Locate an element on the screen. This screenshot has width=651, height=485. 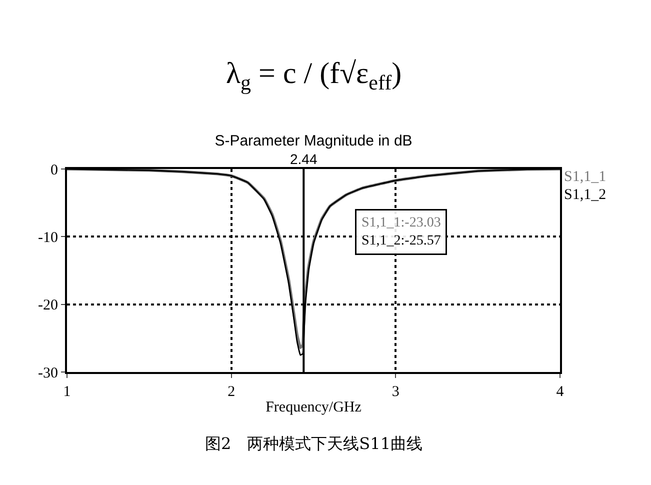
annotation: S1,1_1:-23.03 is located at coordinates (401, 223).